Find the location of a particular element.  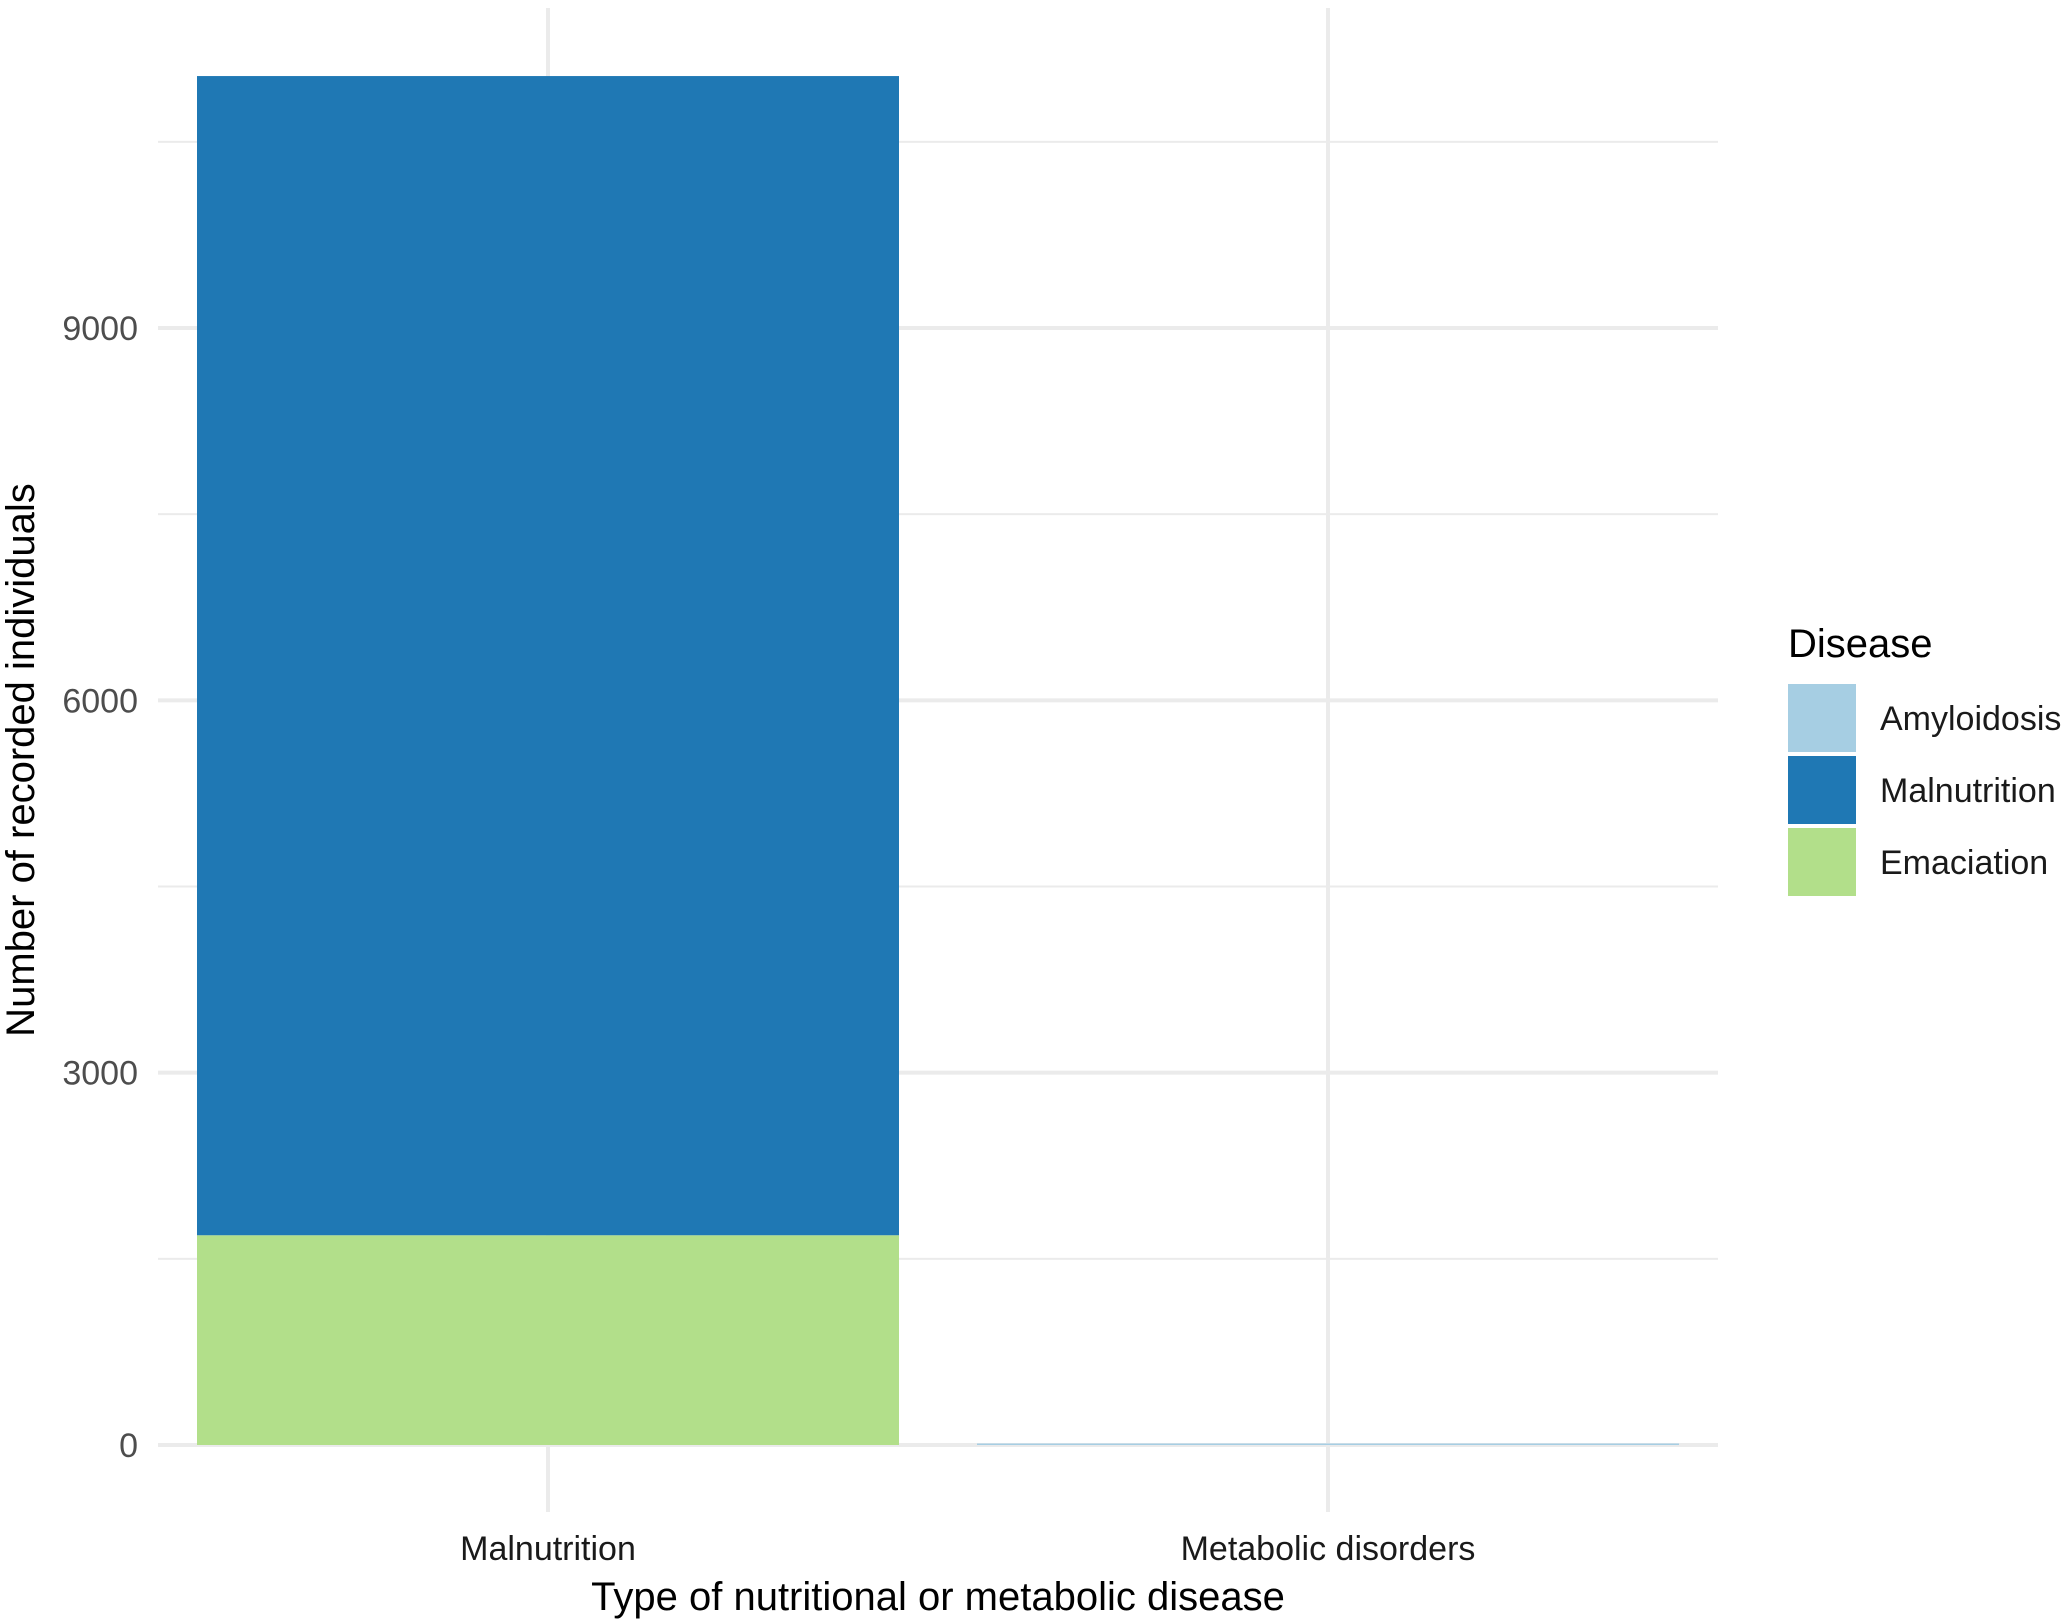

y-tick-label: 6000 is located at coordinates (100, 701).